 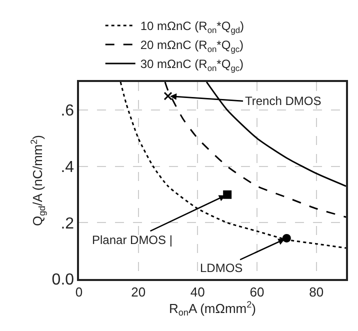 I want to click on legend-label: 30 mΩnC (R$_{on}$*Q$_{gc}$), so click(x=192, y=65).